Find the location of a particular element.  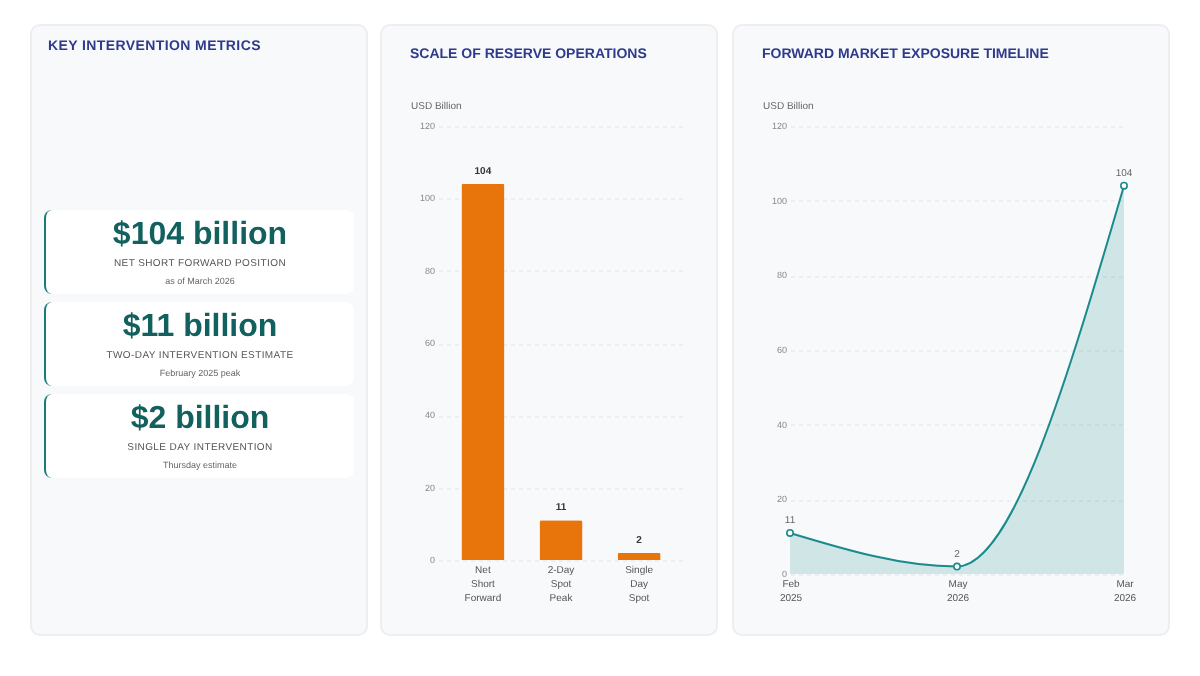

text: $2 billion is located at coordinates (200, 420).